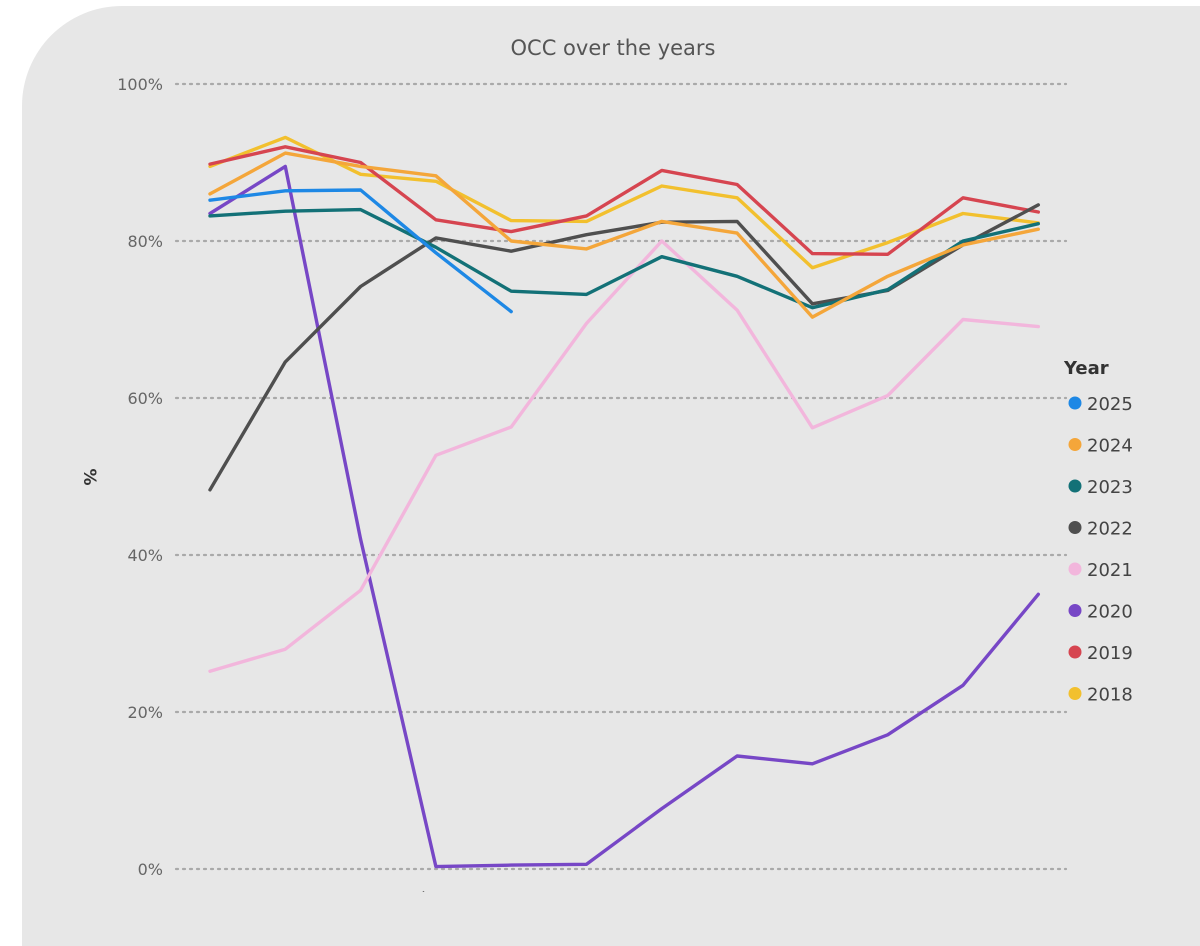 Image resolution: width=1200 pixels, height=946 pixels. Describe the element at coordinates (150, 869) in the screenshot. I see `y-tick-label: 0%` at that location.